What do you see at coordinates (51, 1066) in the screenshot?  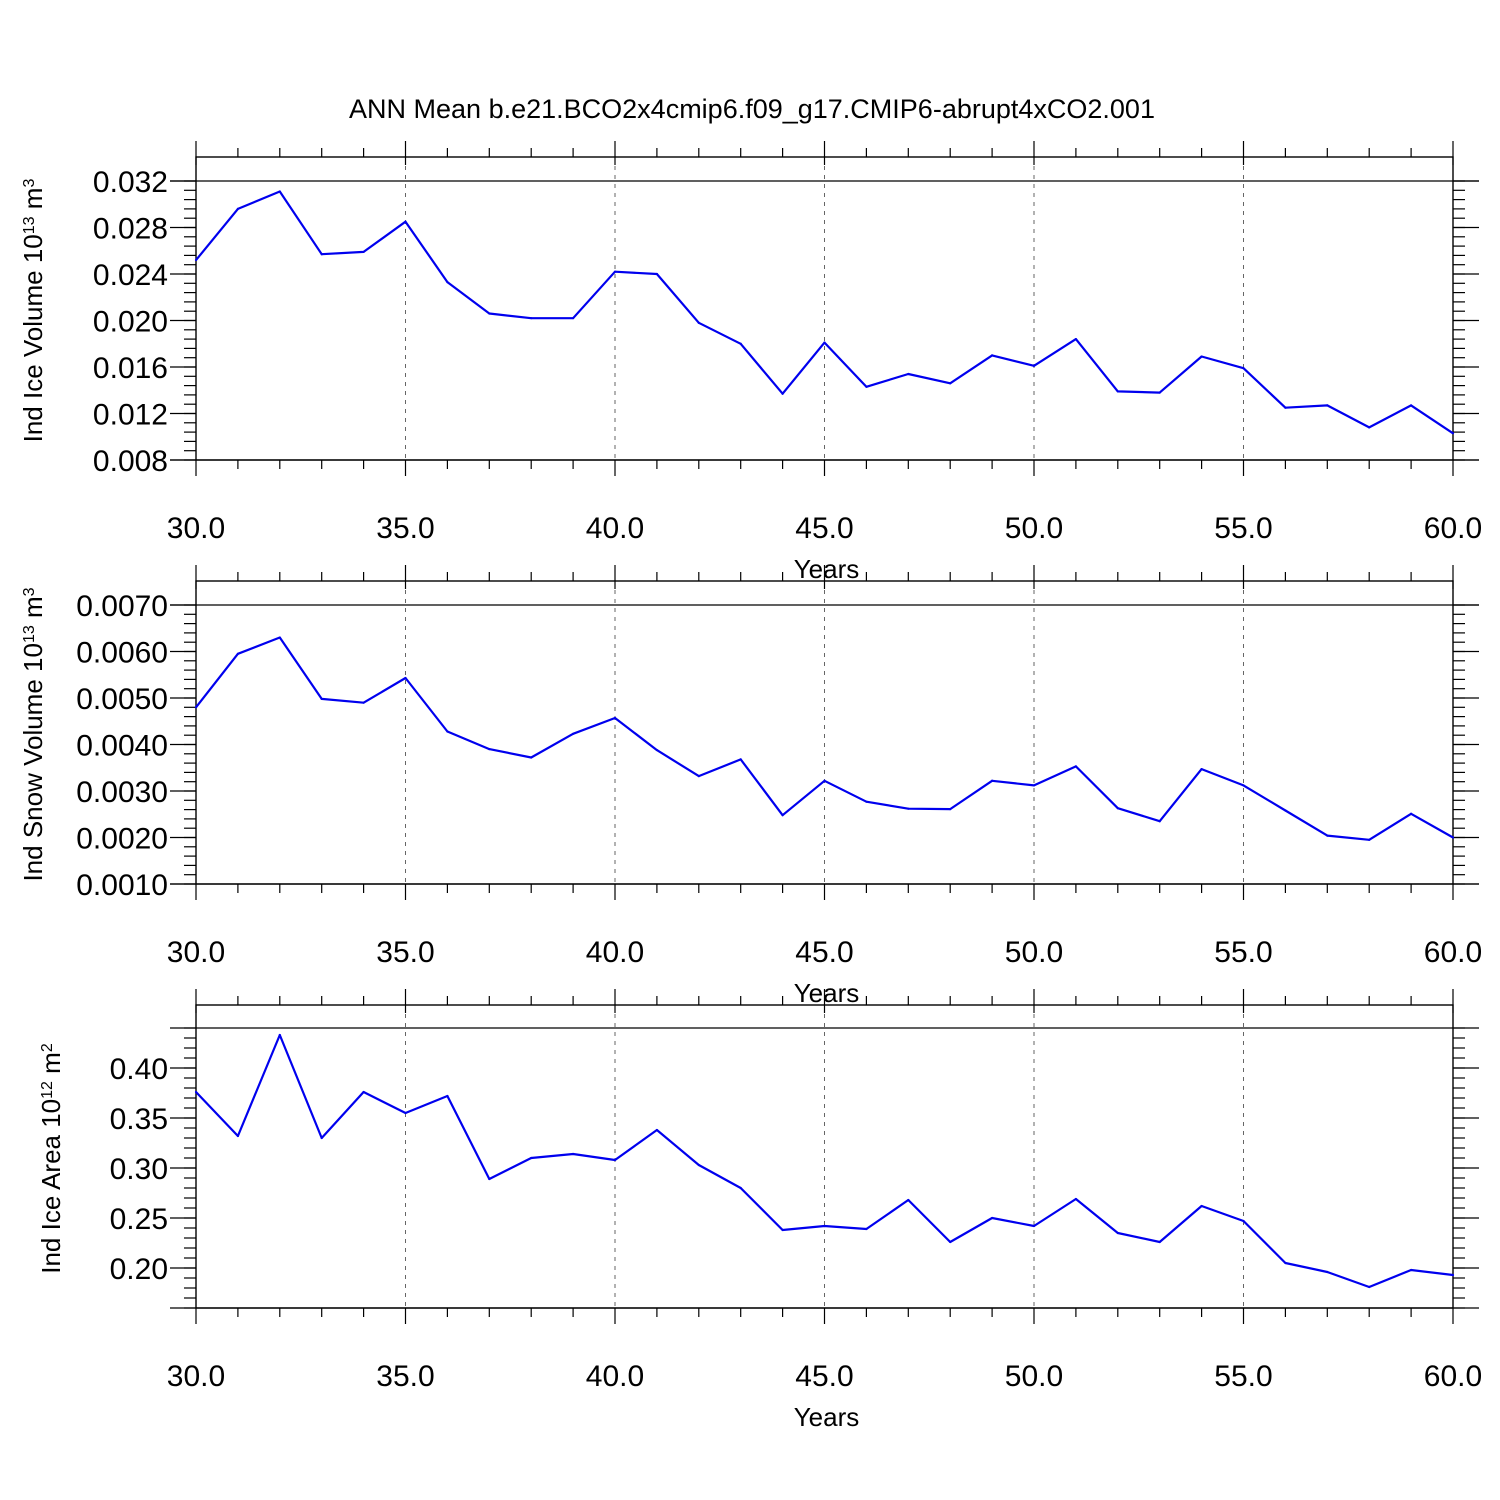 I see `y-axis-unit: m` at bounding box center [51, 1066].